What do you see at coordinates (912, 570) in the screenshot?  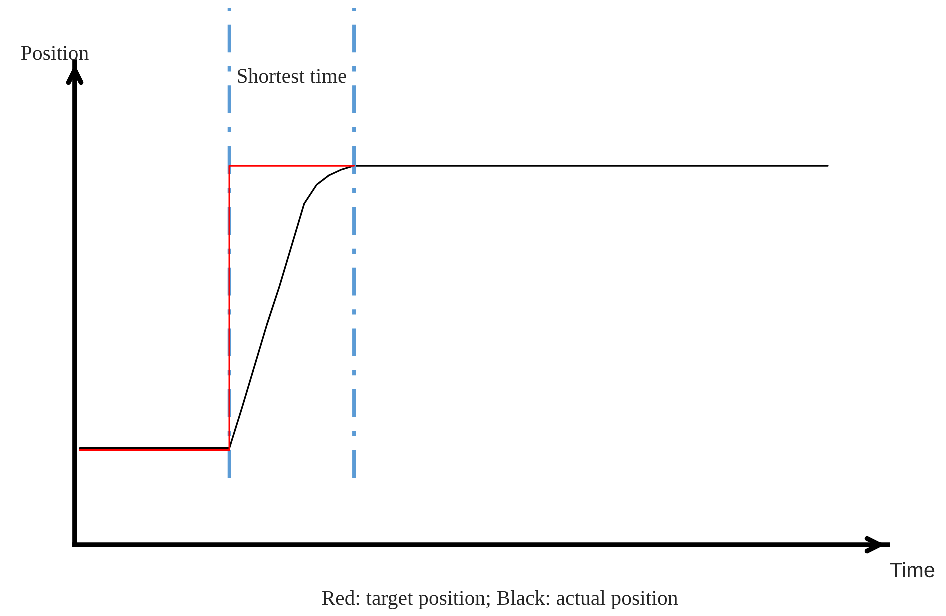 I see `x-axis-title: Time` at bounding box center [912, 570].